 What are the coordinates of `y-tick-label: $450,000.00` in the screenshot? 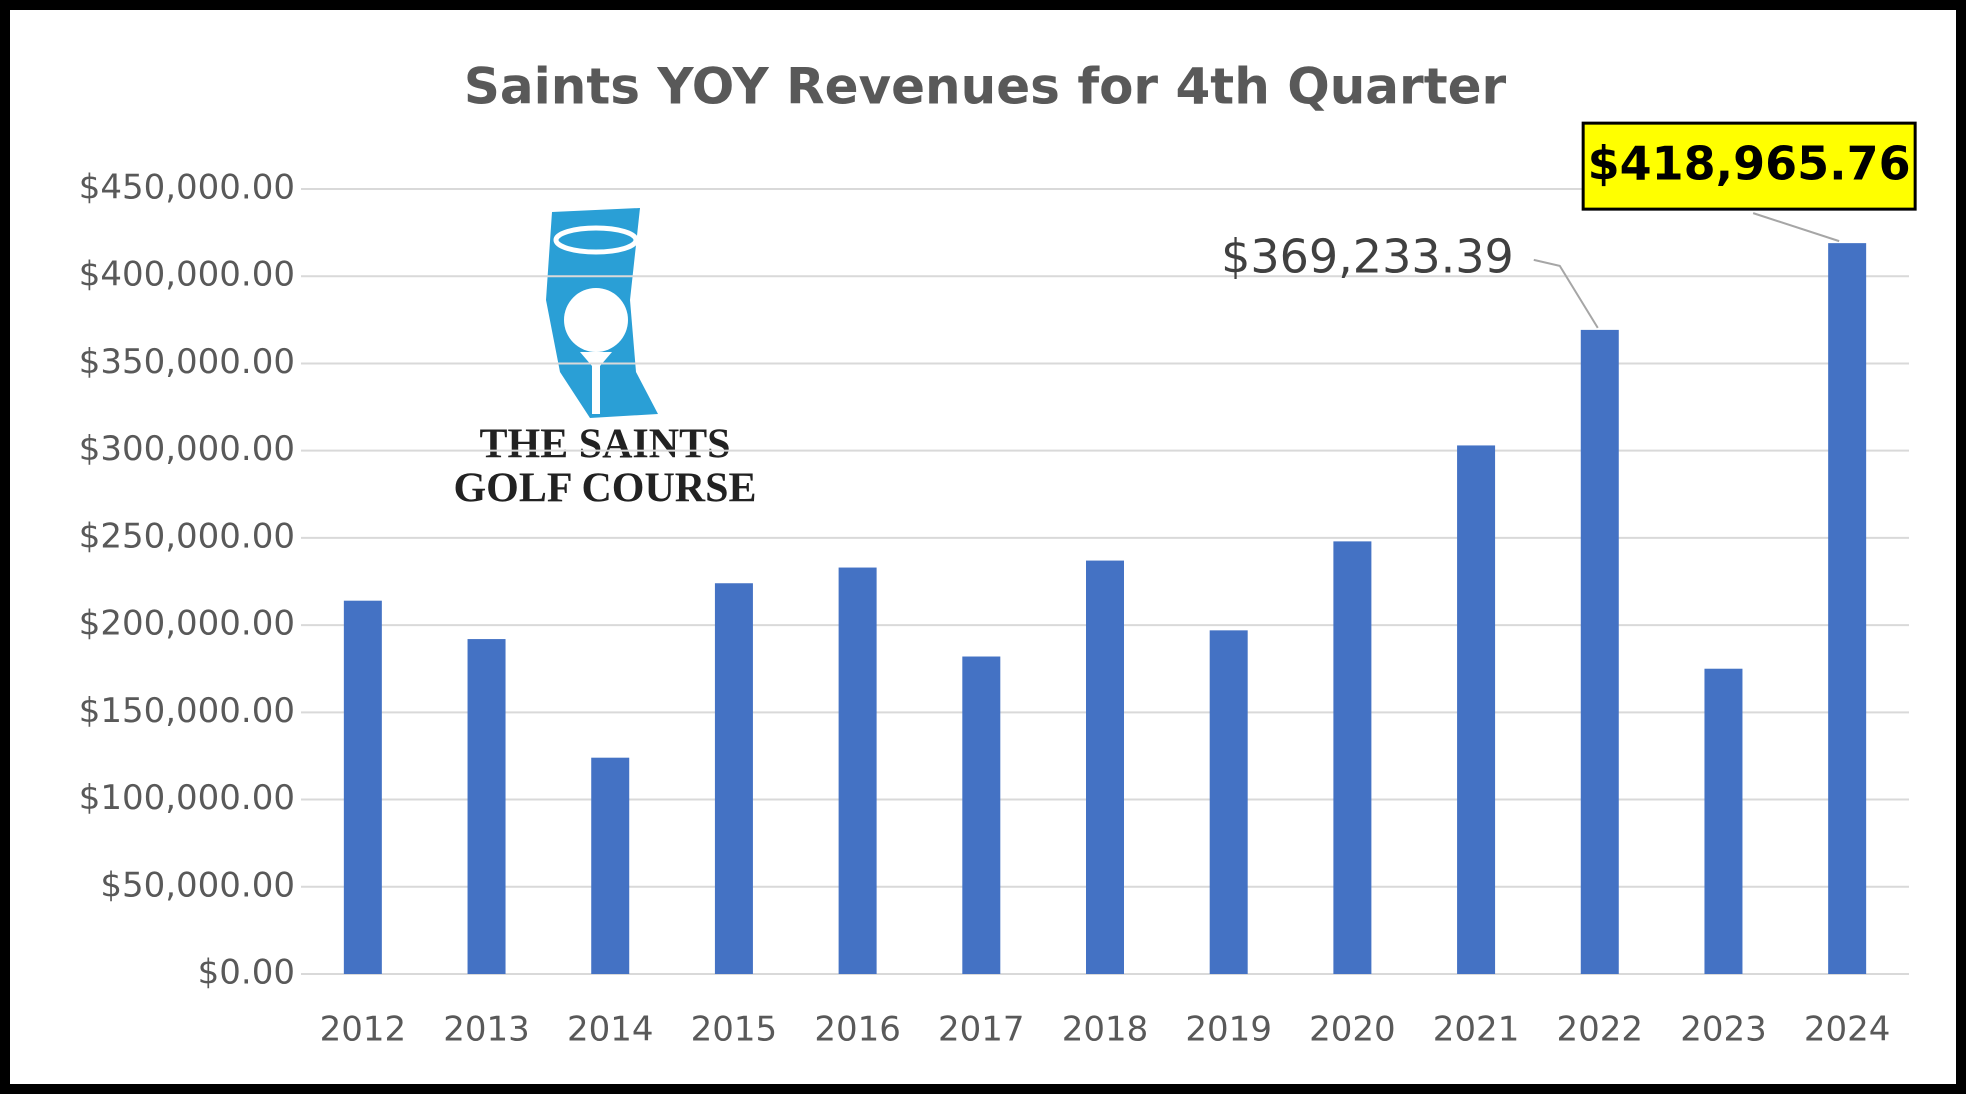 It's located at (187, 188).